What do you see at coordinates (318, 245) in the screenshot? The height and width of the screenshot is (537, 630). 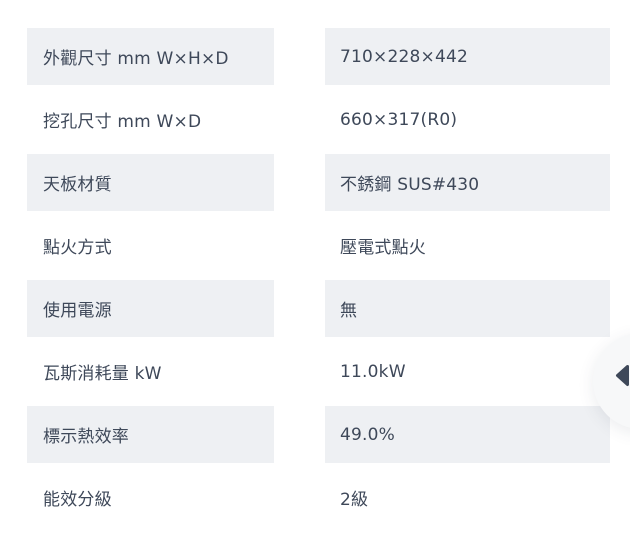 I see `table-row: 點火方式 壓電式點火` at bounding box center [318, 245].